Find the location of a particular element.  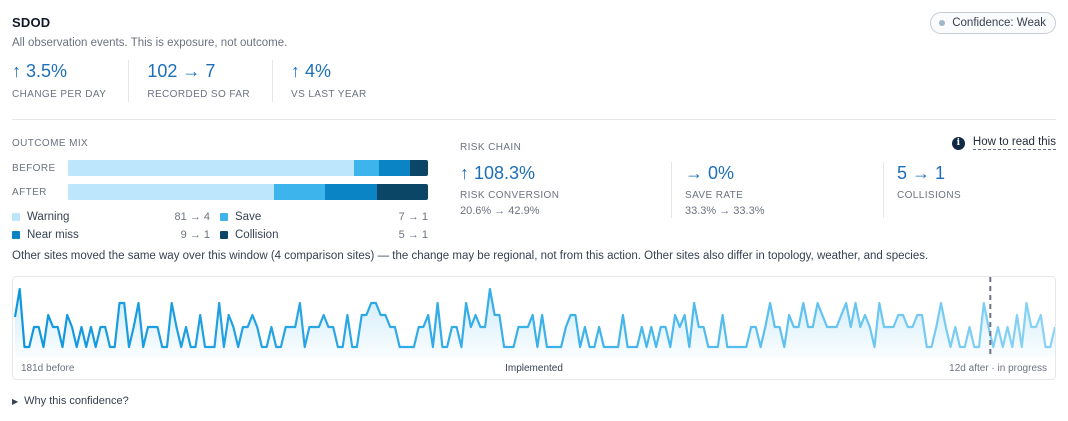

legend-counts: 81 → 4 is located at coordinates (192, 216).